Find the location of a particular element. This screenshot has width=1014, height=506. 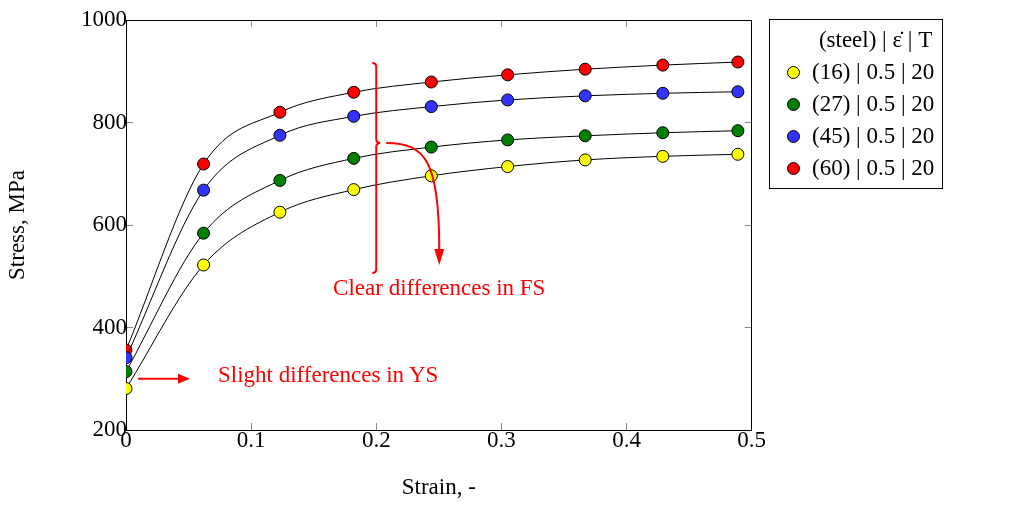

annotation: Slight differences in YS is located at coordinates (328, 374).